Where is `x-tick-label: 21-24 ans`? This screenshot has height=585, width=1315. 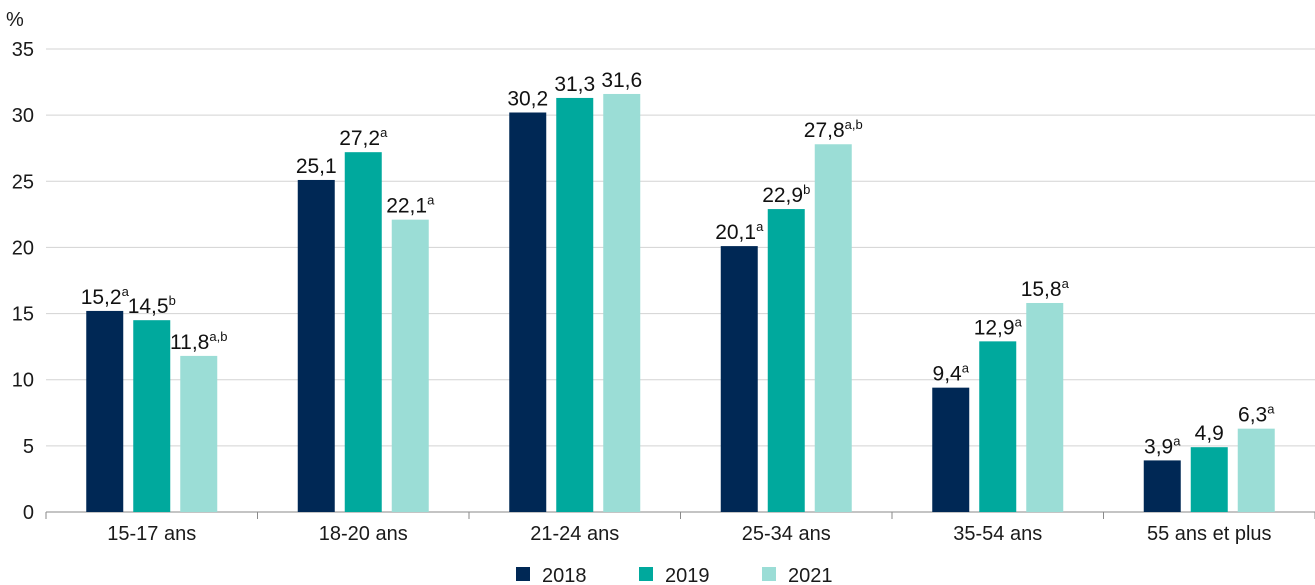
x-tick-label: 21-24 ans is located at coordinates (574, 534).